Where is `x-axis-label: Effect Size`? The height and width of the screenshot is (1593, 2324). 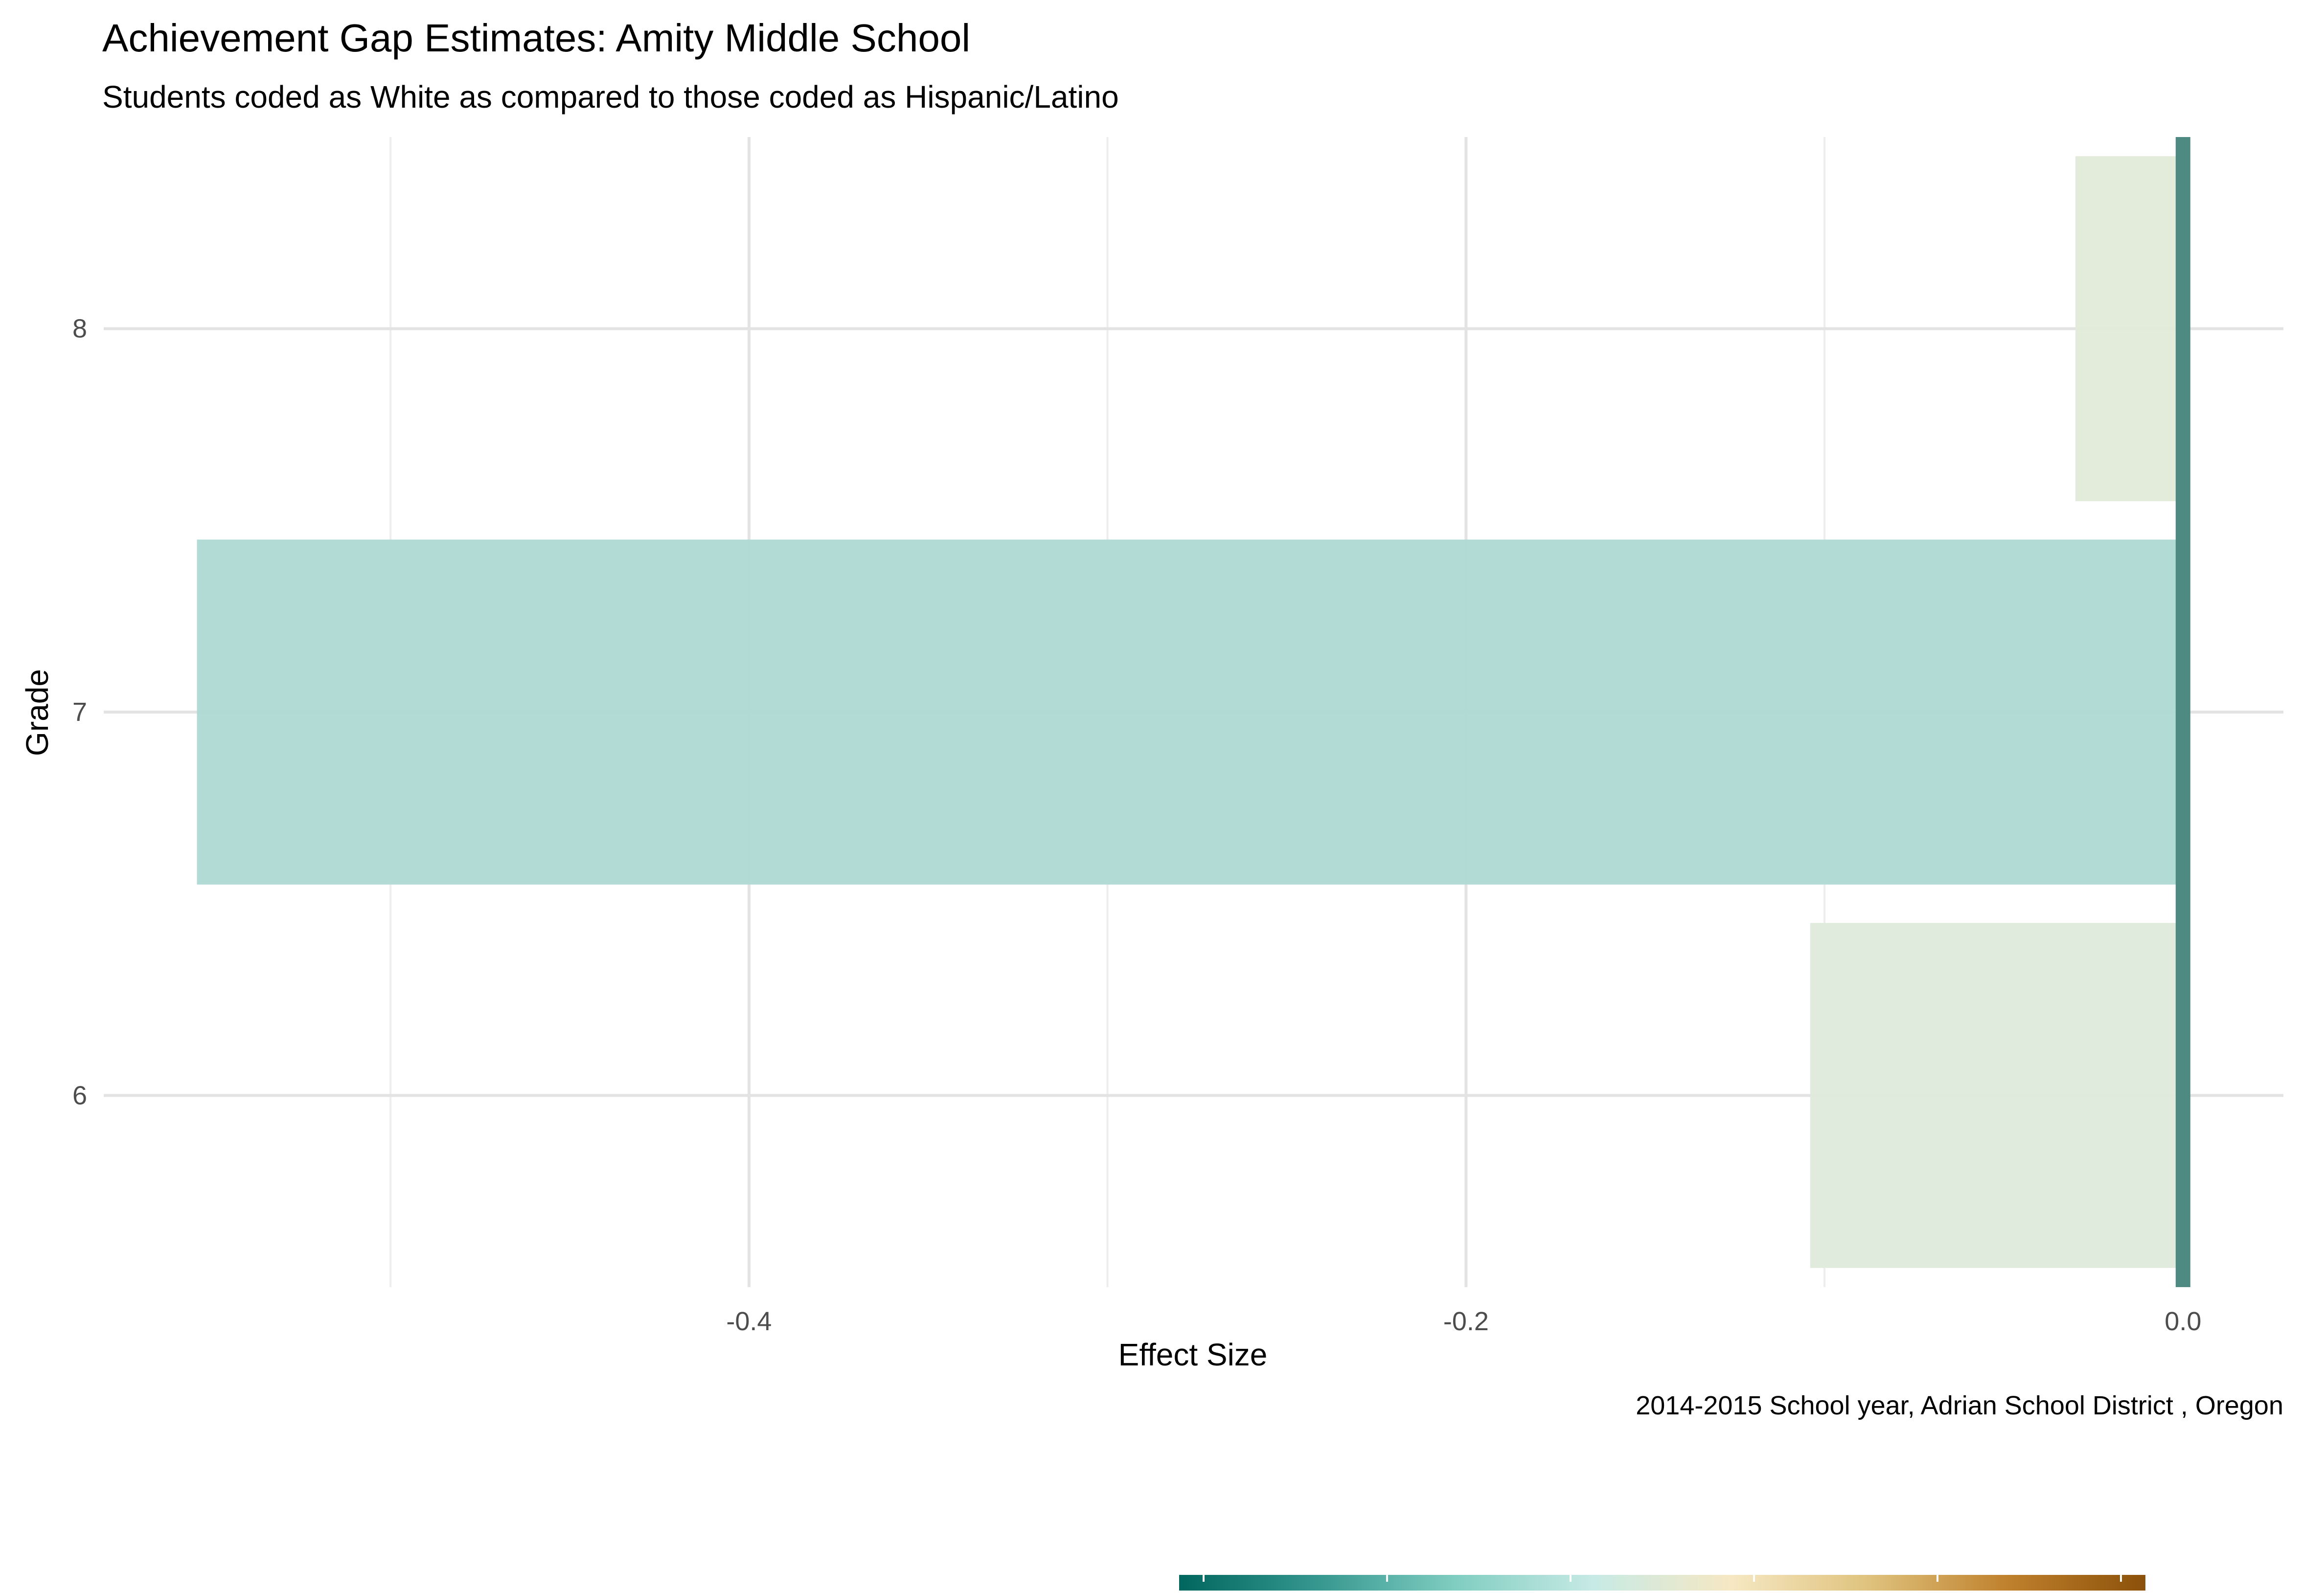
x-axis-label: Effect Size is located at coordinates (1193, 1354).